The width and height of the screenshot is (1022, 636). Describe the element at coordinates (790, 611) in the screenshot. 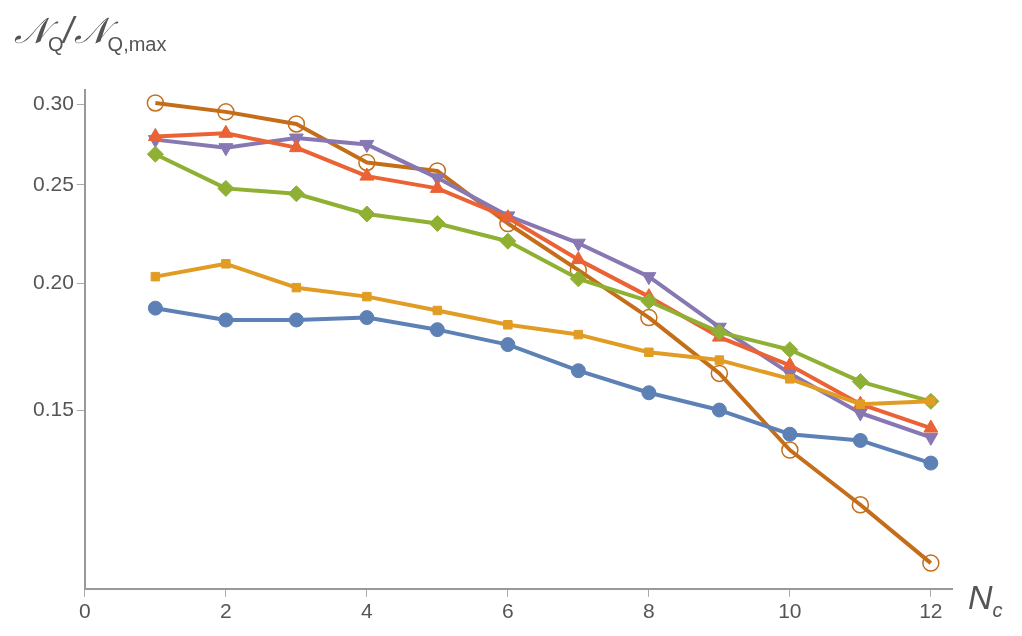

I see `x-tick-label: 10` at that location.